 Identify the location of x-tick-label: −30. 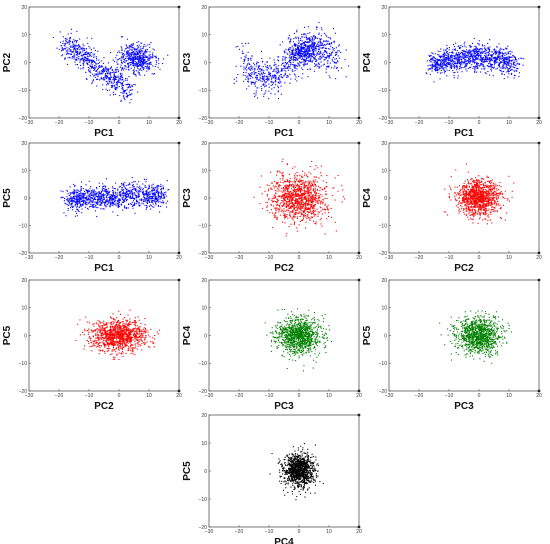
(389, 123).